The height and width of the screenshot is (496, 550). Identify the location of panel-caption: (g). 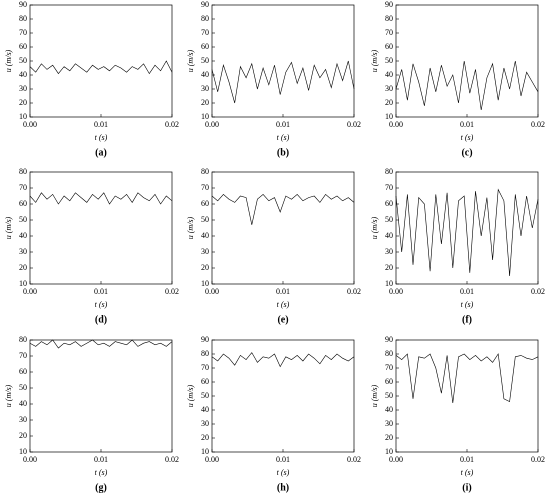
(101, 487).